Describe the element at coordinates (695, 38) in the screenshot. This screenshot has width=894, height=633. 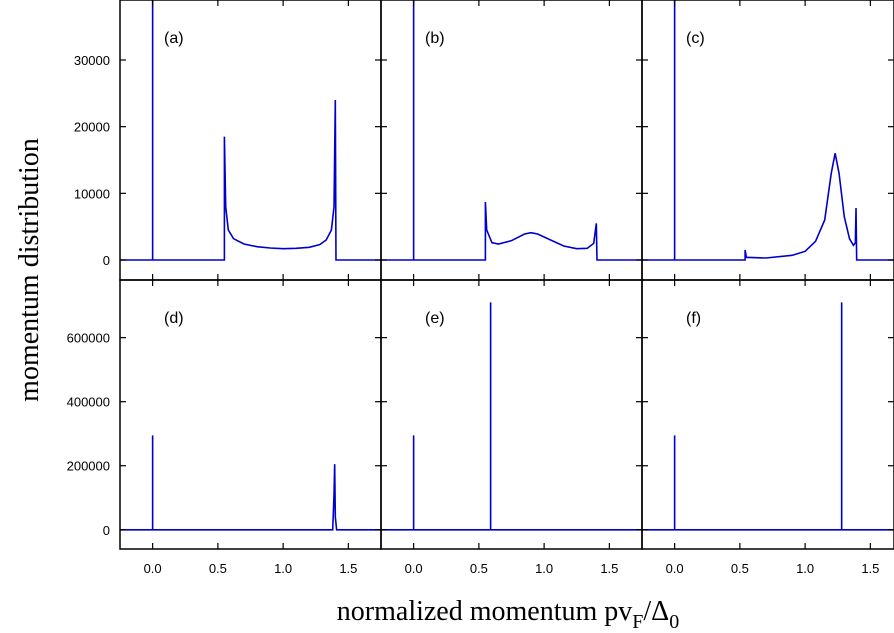
I see `panel-label: (c)` at that location.